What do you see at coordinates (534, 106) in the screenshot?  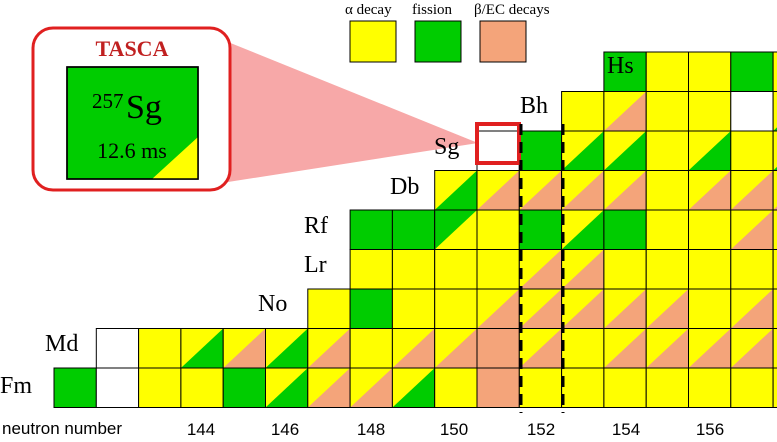 I see `element-label-bh: Bh` at bounding box center [534, 106].